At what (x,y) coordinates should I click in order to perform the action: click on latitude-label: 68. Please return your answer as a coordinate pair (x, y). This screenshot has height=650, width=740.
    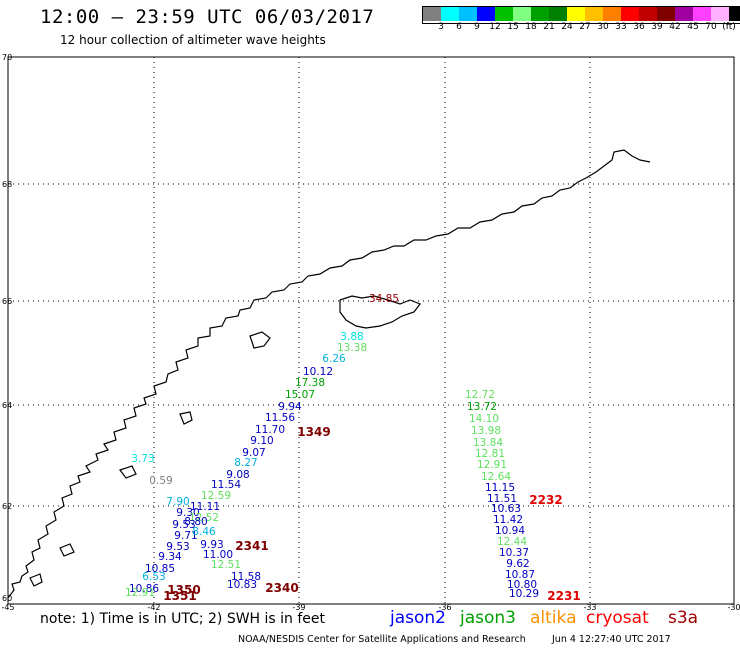
    Looking at the image, I should click on (7, 184).